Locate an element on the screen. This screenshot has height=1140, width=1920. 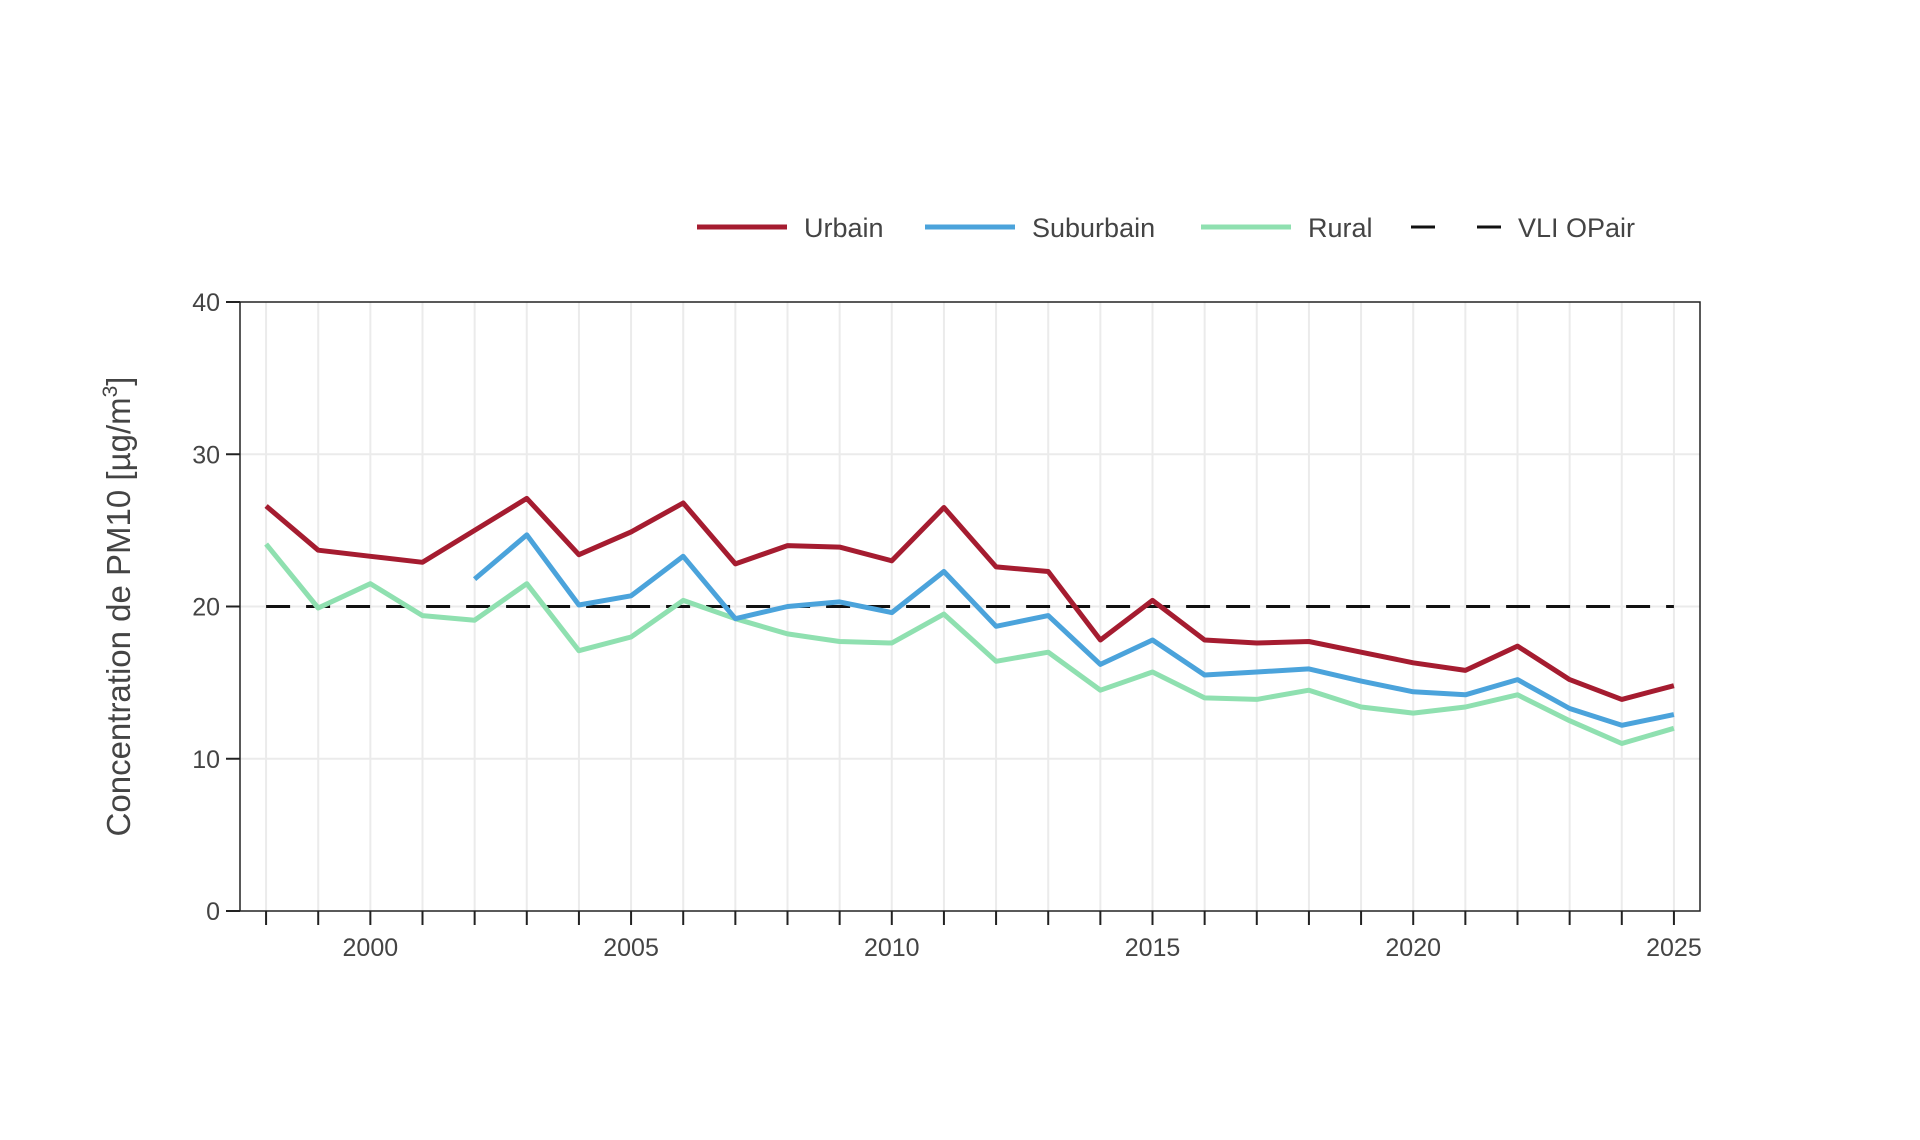
legend-label: Urbain is located at coordinates (844, 228).